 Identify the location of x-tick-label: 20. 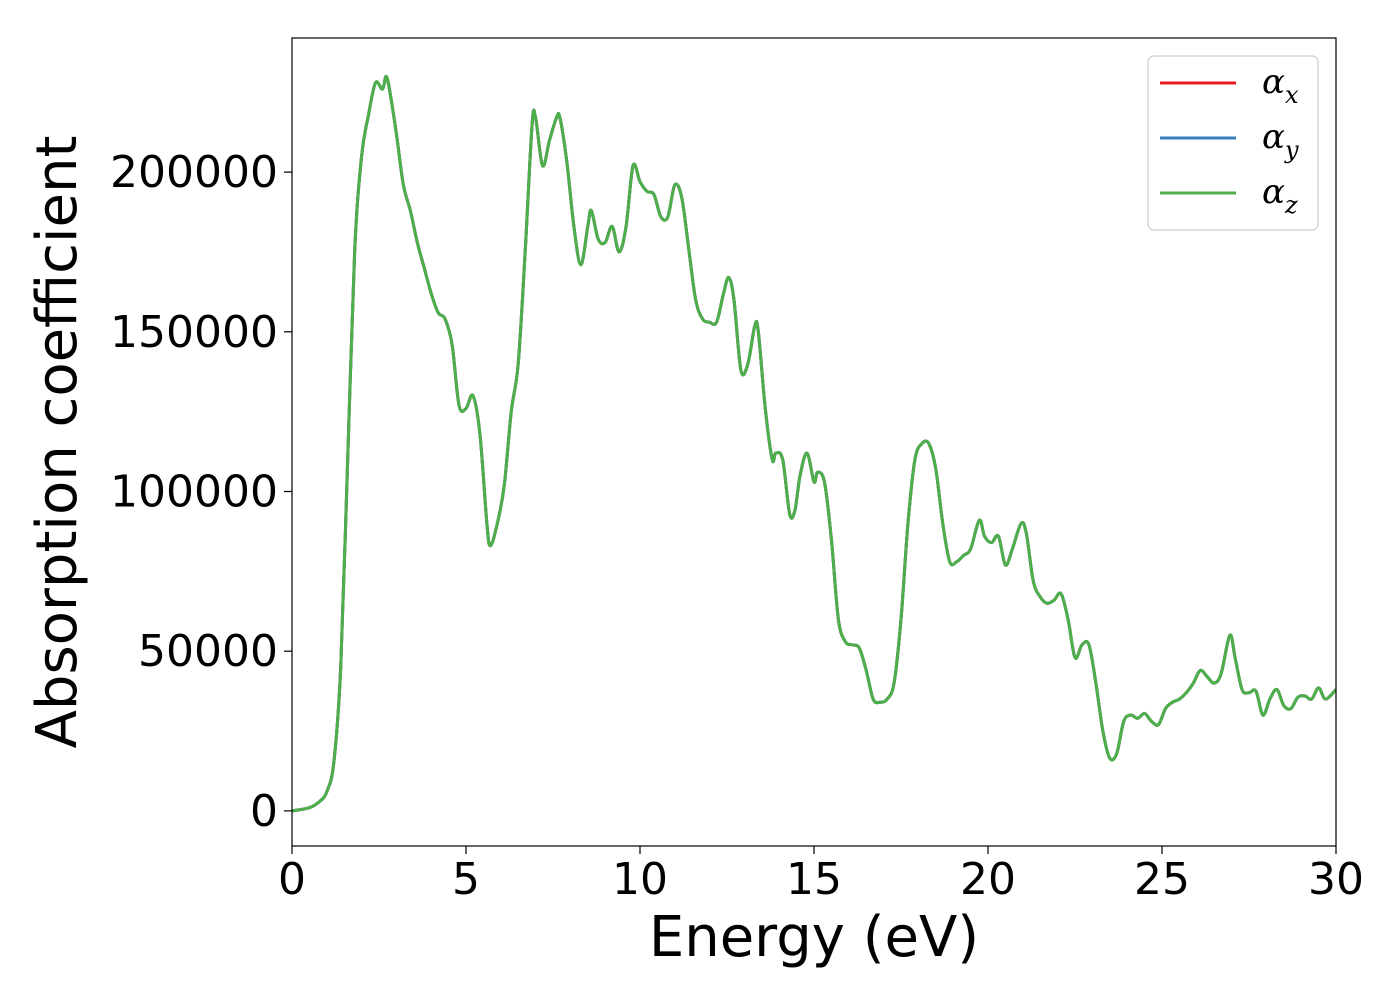
(988, 879).